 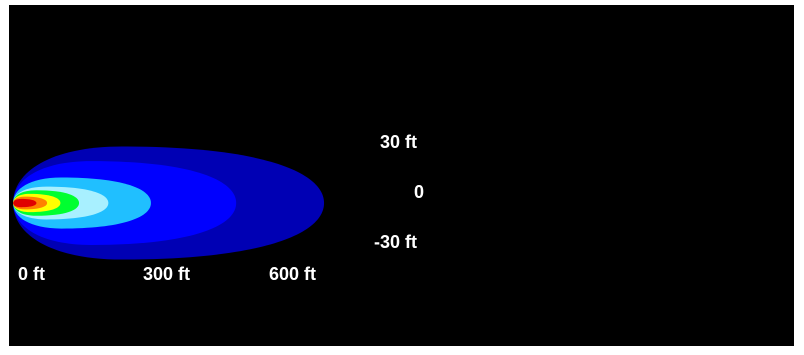 What do you see at coordinates (293, 274) in the screenshot?
I see `x-tick-label: 600 ft` at bounding box center [293, 274].